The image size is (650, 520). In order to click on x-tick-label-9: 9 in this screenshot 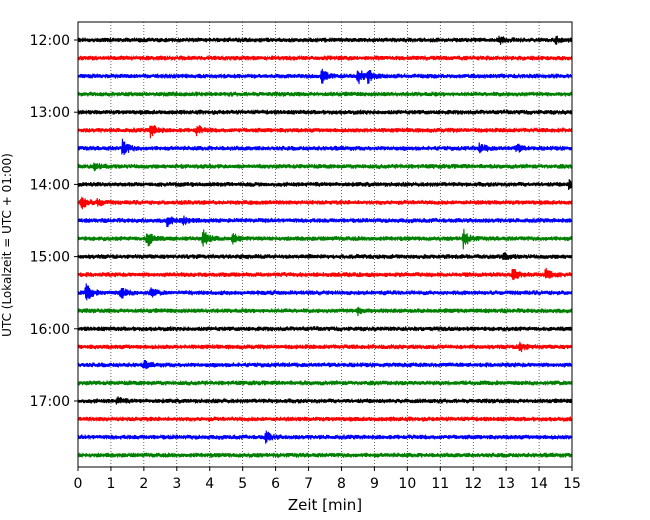, I will do `click(374, 484)`.